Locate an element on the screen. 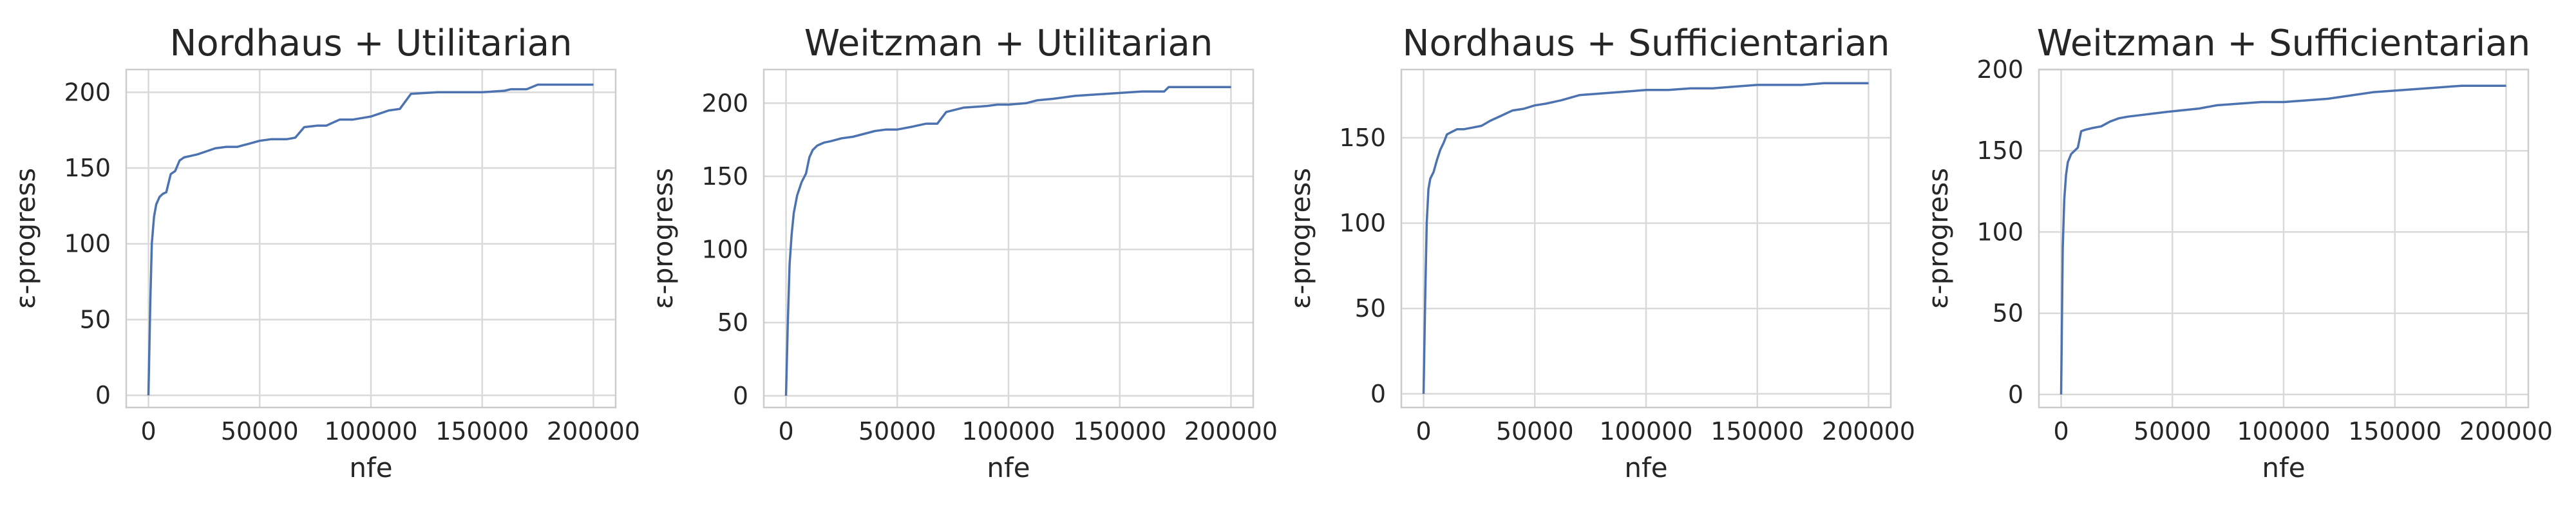 The height and width of the screenshot is (515, 2576). chart-title: Weitzman + Utilitarian is located at coordinates (1008, 44).